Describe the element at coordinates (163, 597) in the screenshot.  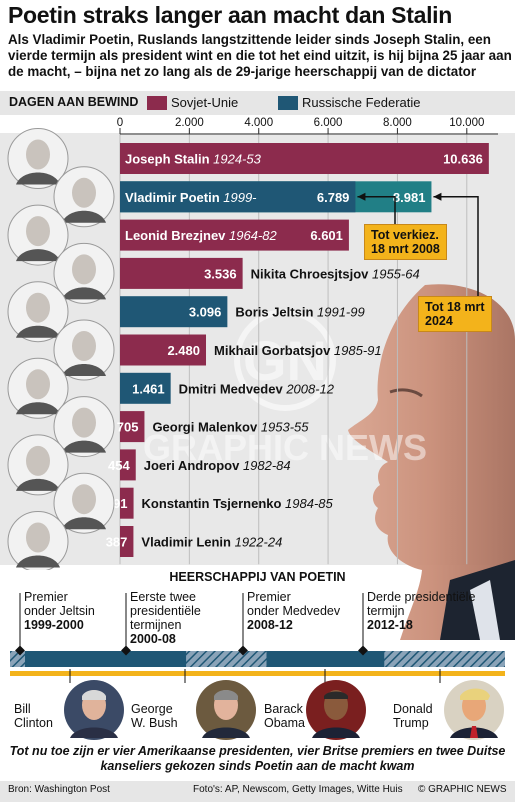
I see `period-line: Eerste twee` at that location.